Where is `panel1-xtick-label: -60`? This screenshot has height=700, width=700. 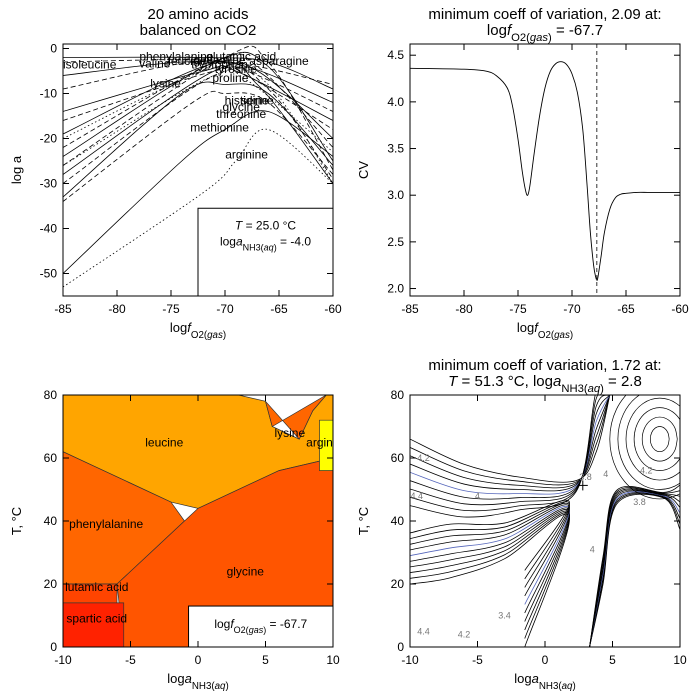
panel1-xtick-label: -60 is located at coordinates (333, 309).